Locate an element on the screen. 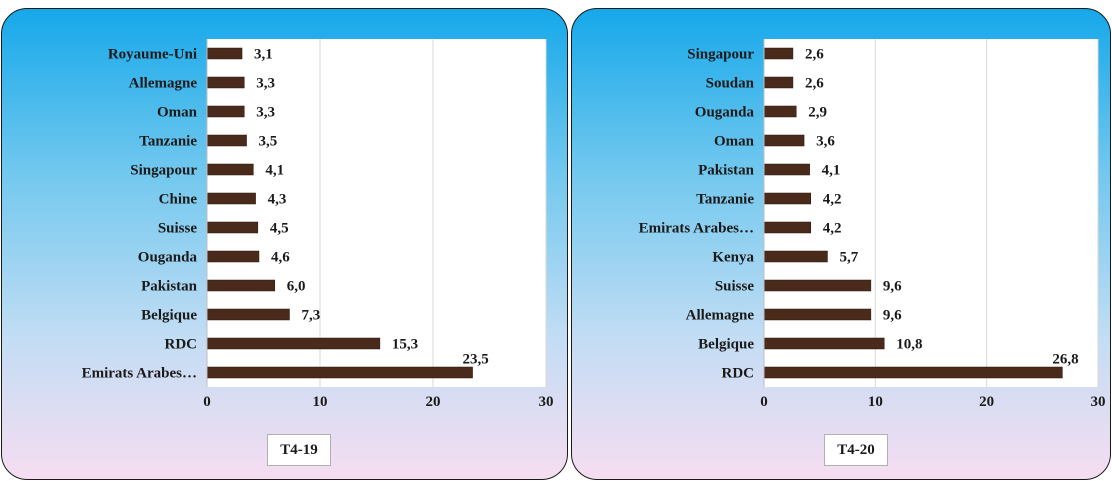 This screenshot has width=1112, height=481. category-label: Soudan is located at coordinates (730, 84).